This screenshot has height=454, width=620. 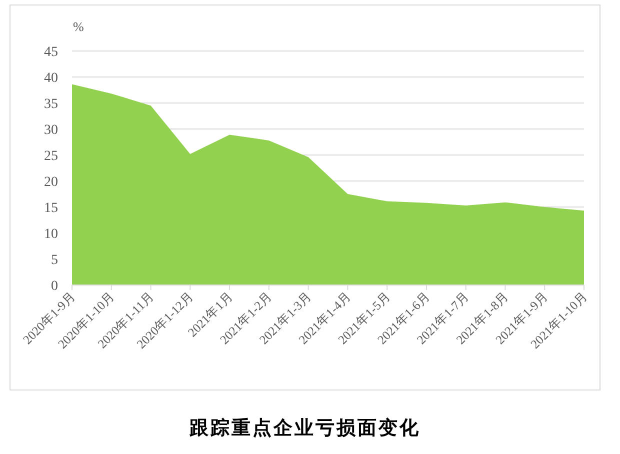 What do you see at coordinates (54, 260) in the screenshot?
I see `y-tick-label: 5` at bounding box center [54, 260].